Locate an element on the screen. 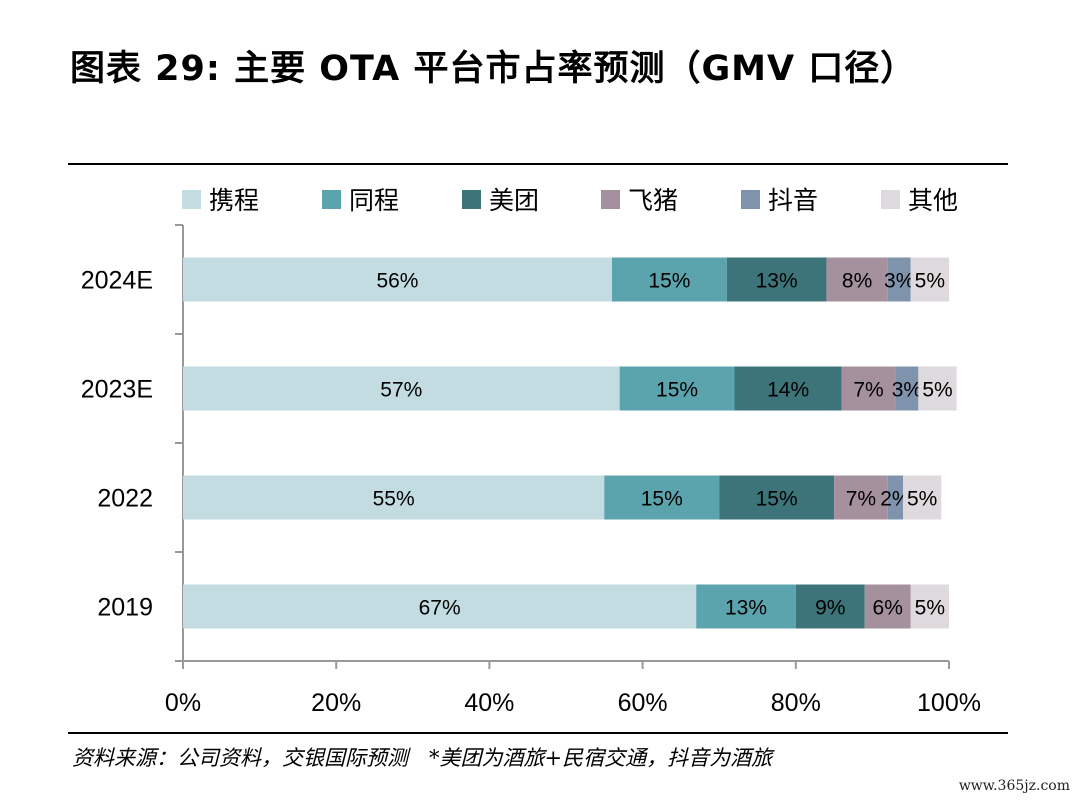  data-label-3-3: 6% is located at coordinates (888, 608).